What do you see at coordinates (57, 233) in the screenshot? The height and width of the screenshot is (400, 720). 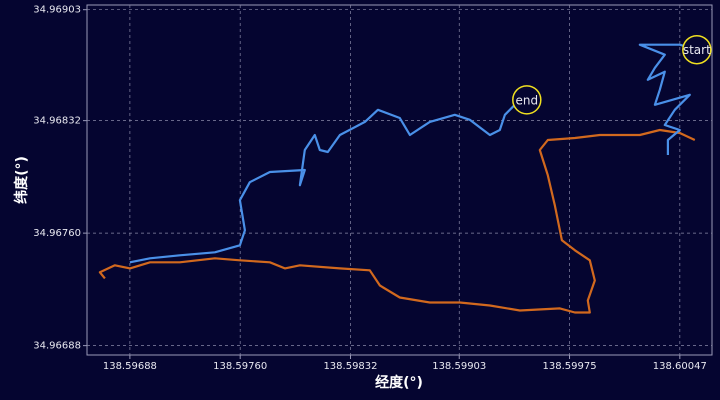 I see `y-tick-label: 34.96760` at bounding box center [57, 233].